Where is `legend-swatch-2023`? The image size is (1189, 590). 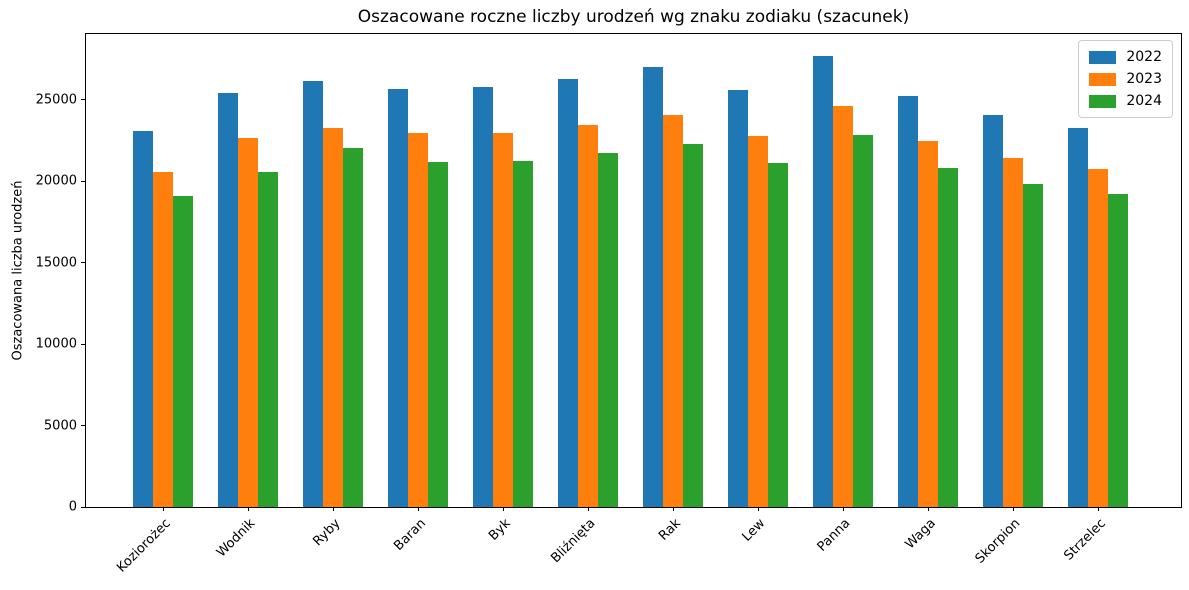
legend-swatch-2023 is located at coordinates (1102, 79).